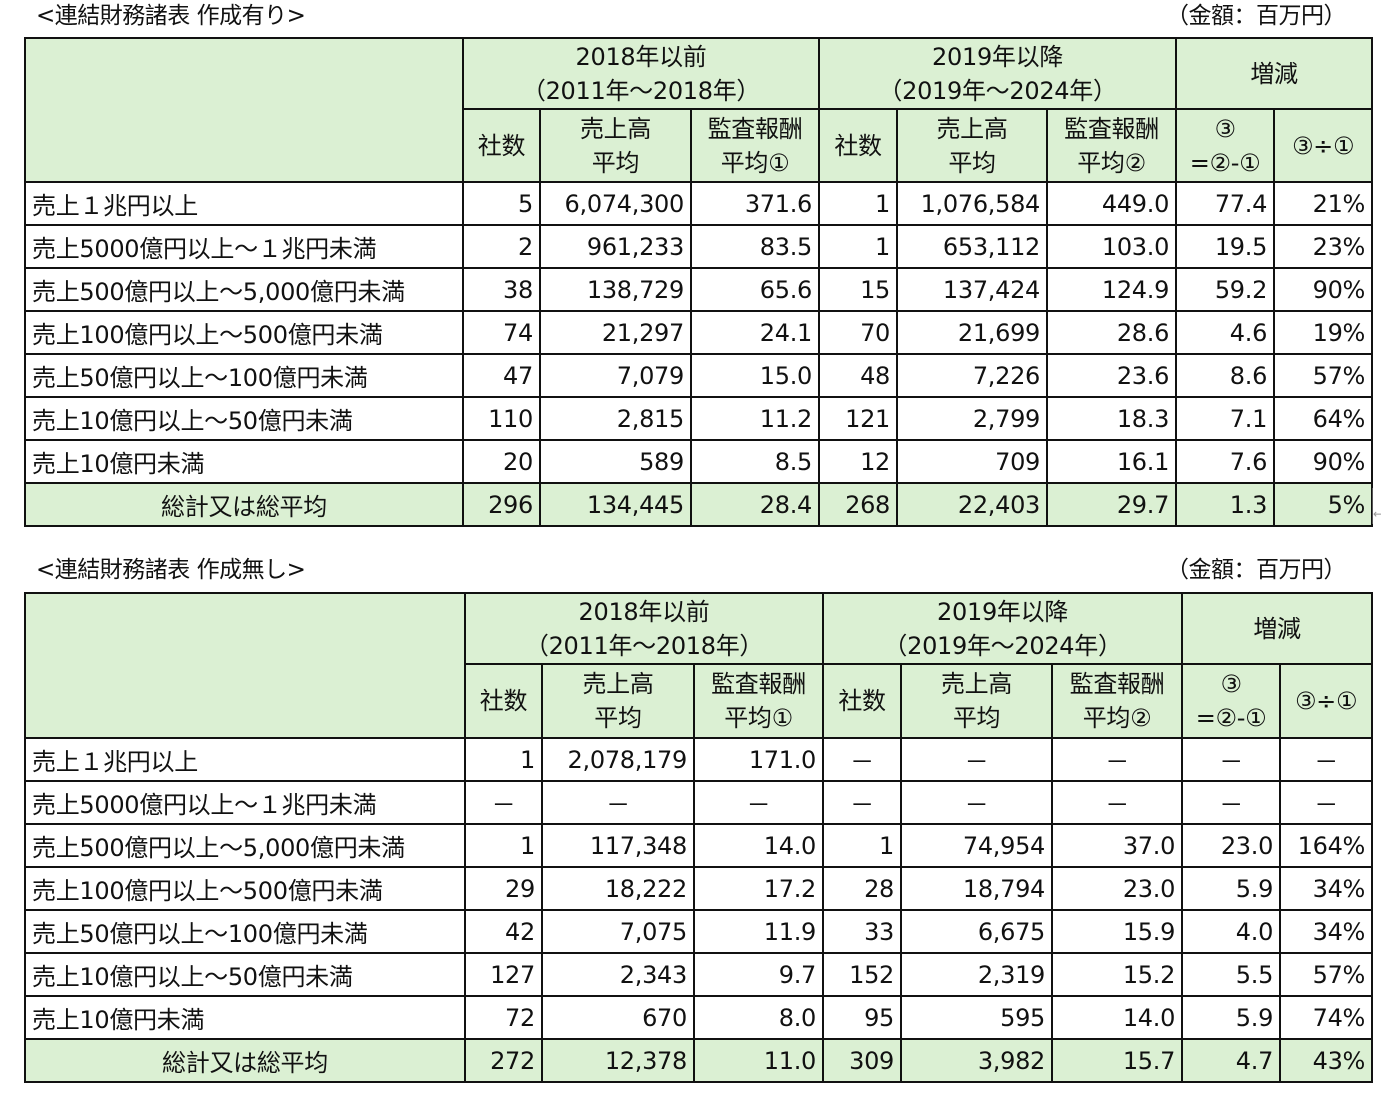 The width and height of the screenshot is (1381, 1094). Describe the element at coordinates (244, 246) in the screenshot. I see `row-label: 売上5000億円以上～１兆円未満` at that location.